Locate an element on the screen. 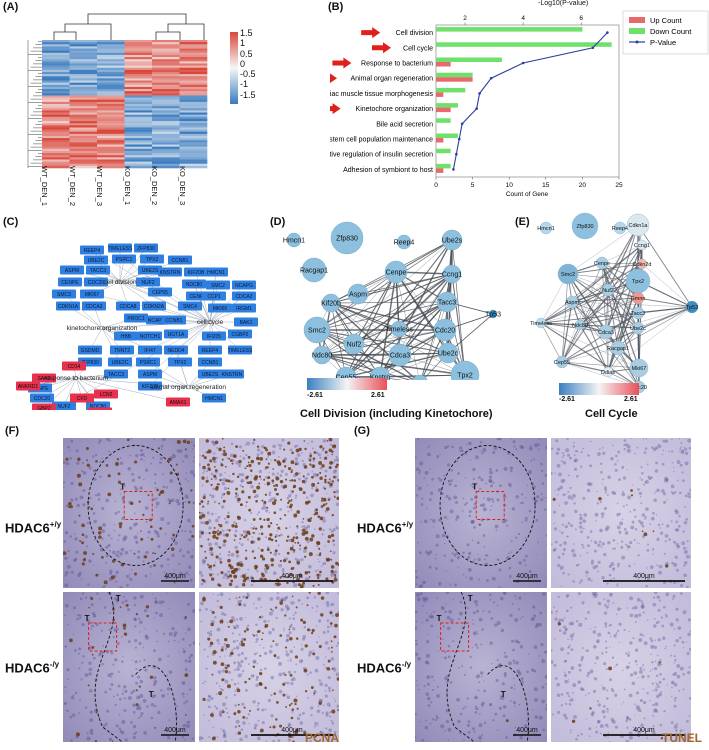 Image resolution: width=709 pixels, height=750 pixels. scale-label: 400μm is located at coordinates (644, 730).